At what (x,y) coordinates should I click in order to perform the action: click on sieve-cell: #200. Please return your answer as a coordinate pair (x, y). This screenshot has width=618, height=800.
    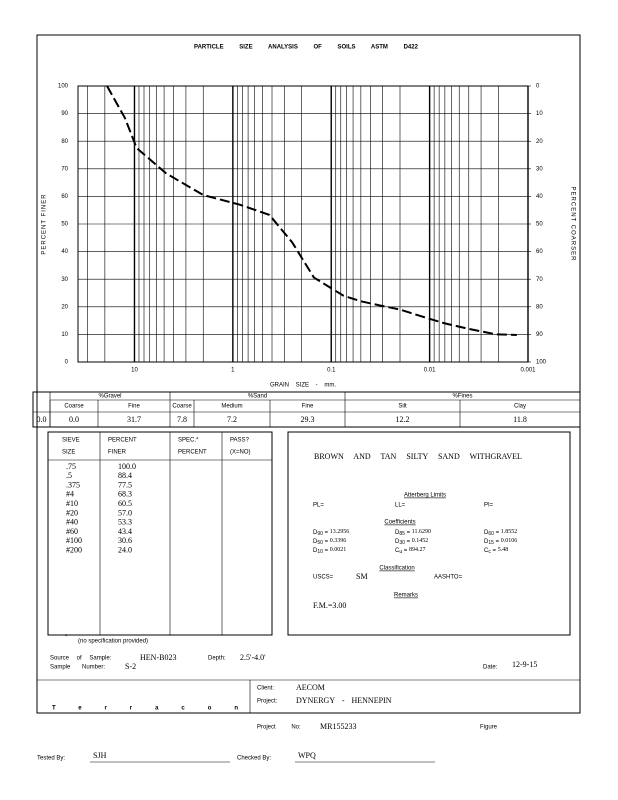
    Looking at the image, I should click on (74, 550).